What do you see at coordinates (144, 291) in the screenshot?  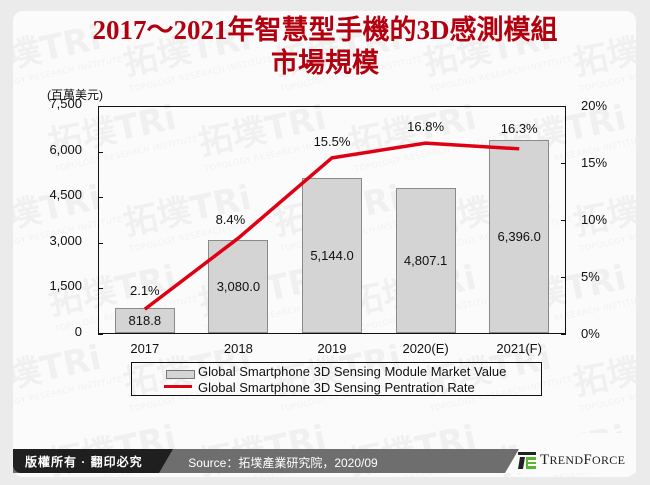 I see `penetration-rate-label: 2.1%` at bounding box center [144, 291].